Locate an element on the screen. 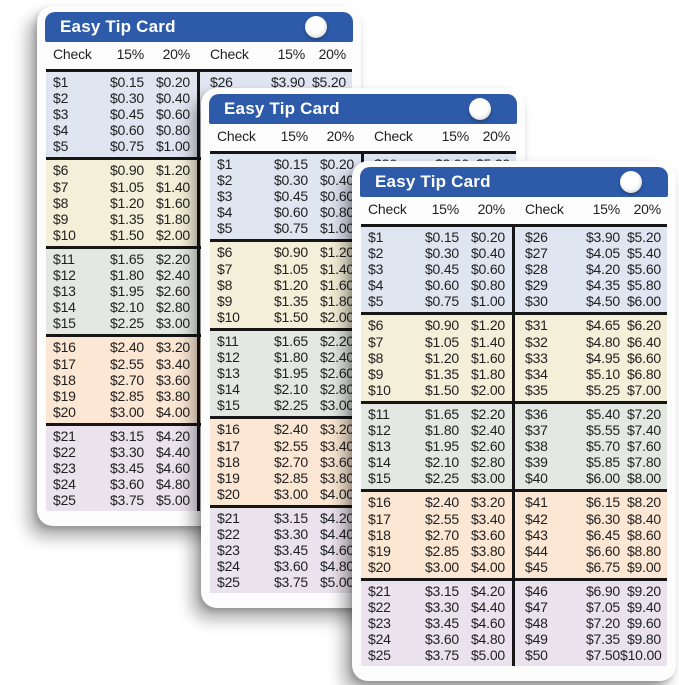 This screenshot has height=685, width=679. tip-20-amount: $1.20 is located at coordinates (172, 170).